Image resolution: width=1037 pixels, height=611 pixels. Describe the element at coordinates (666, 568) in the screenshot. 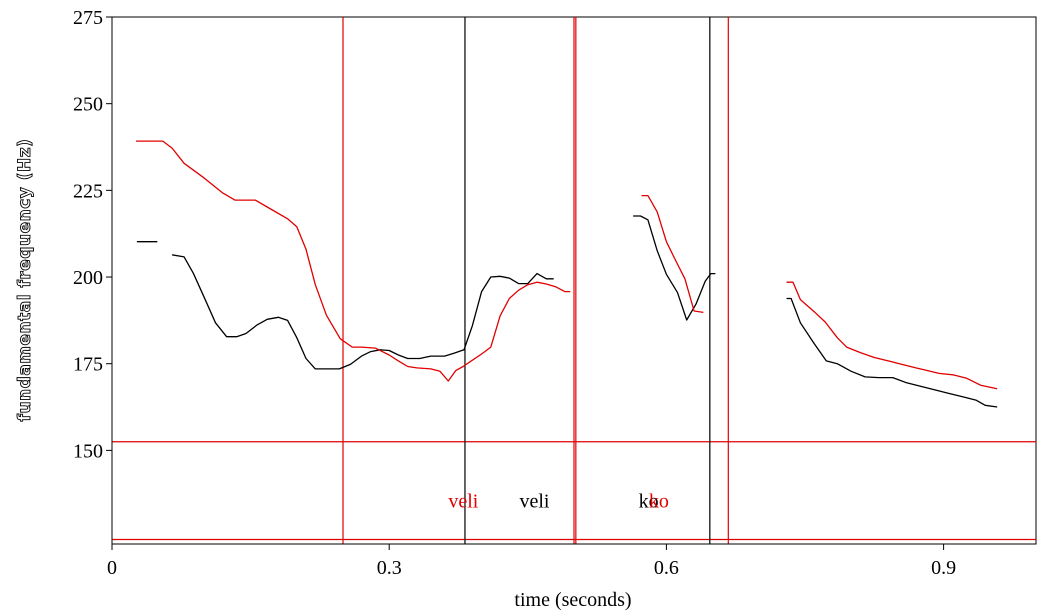

I see `x-tick-label-2: 0.6` at that location.